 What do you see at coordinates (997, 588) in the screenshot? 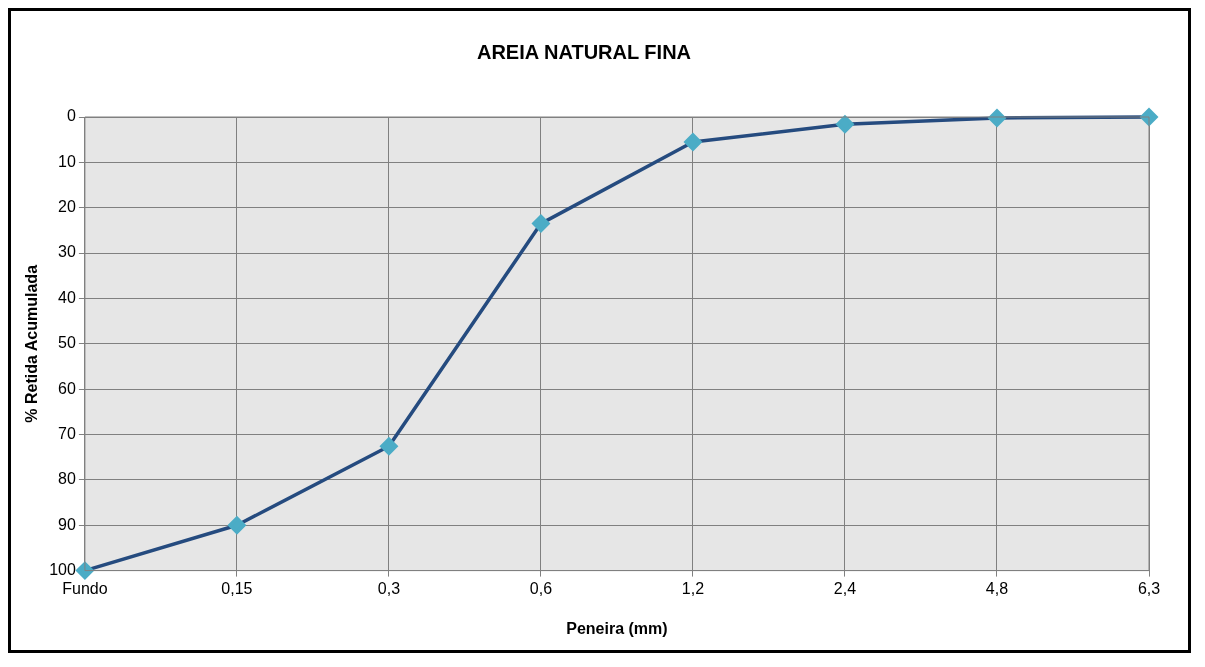
I see `x-tick-label: 4,8` at bounding box center [997, 588].